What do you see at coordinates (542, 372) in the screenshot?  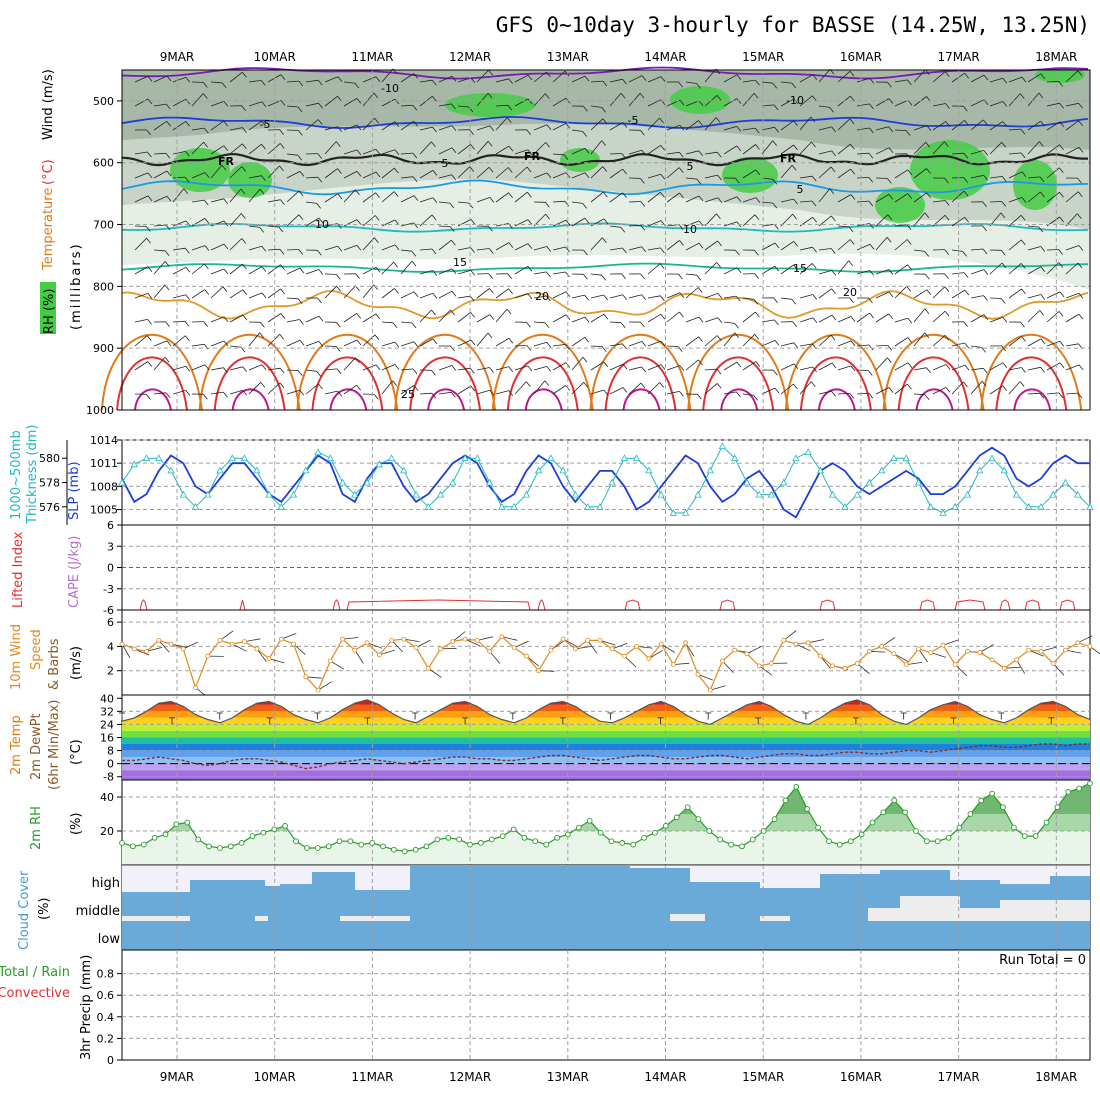 I see `isotherm-25-arch` at bounding box center [542, 372].